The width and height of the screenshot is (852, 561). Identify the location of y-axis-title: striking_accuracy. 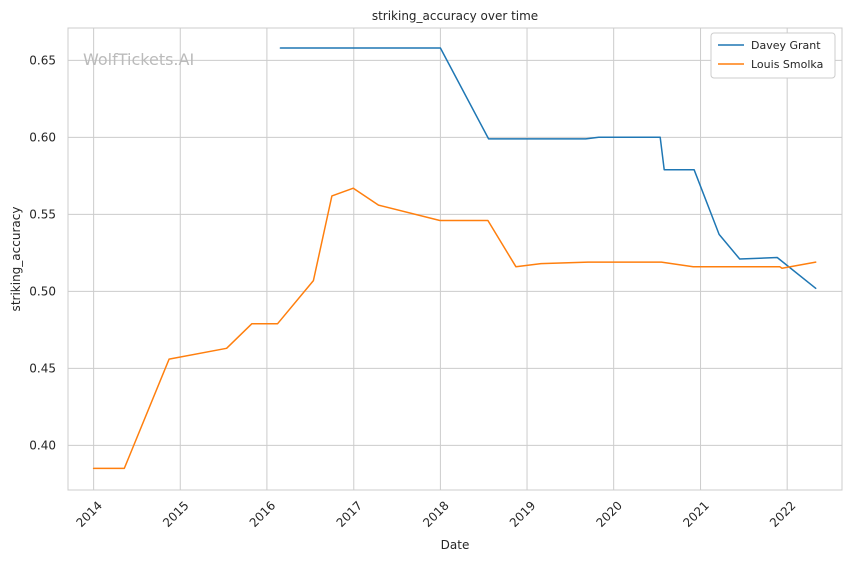
(16, 259).